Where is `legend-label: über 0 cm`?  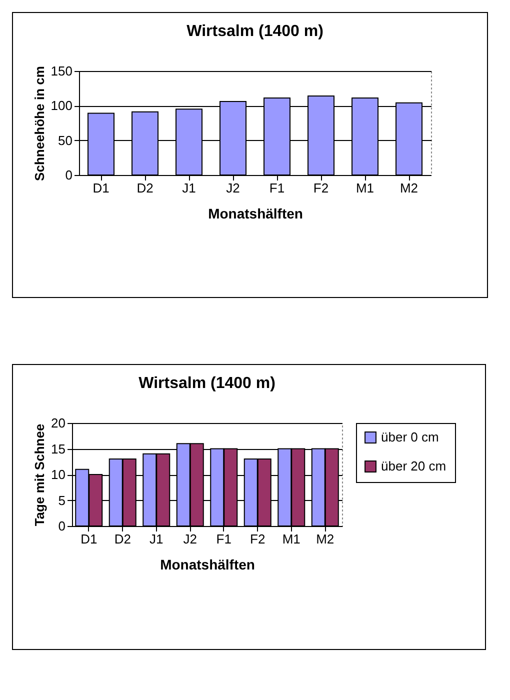 legend-label: über 0 cm is located at coordinates (410, 437).